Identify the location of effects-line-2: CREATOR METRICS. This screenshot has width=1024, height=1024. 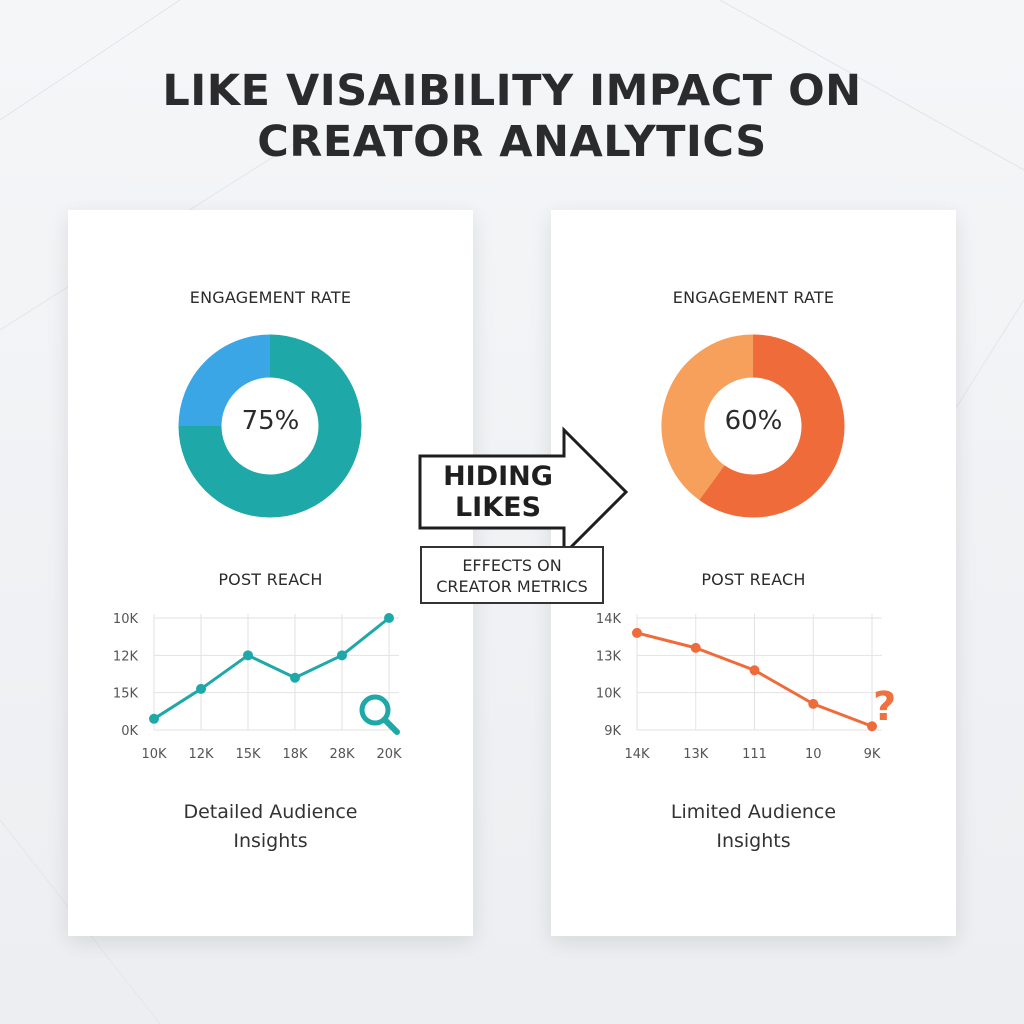
(512, 586).